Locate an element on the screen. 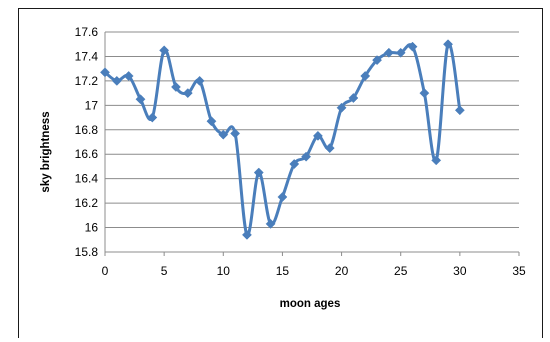 The height and width of the screenshot is (342, 550). y-tick-label-9: 17.6 is located at coordinates (87, 32).